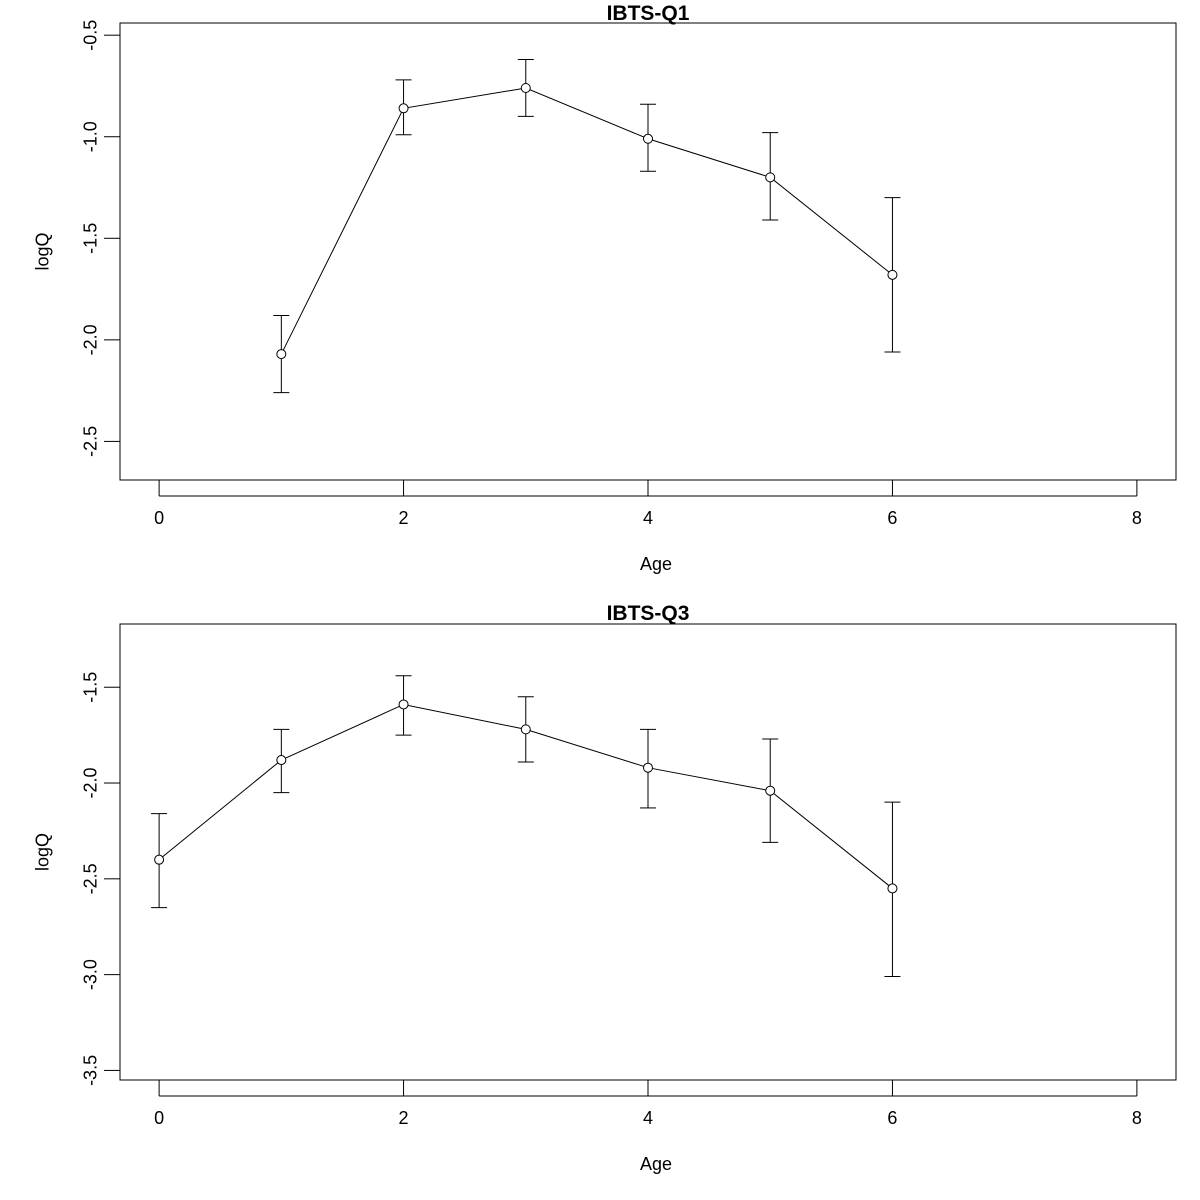 The width and height of the screenshot is (1200, 1200). Describe the element at coordinates (90, 1070) in the screenshot. I see `y-tick-label: -3.5` at that location.